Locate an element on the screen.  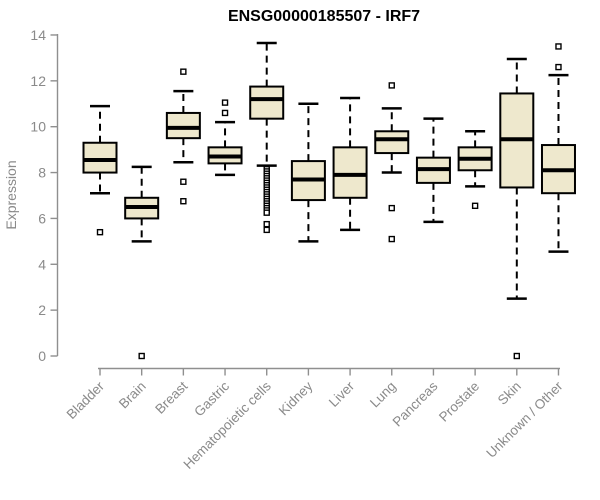
box-breast is located at coordinates (183, 136).